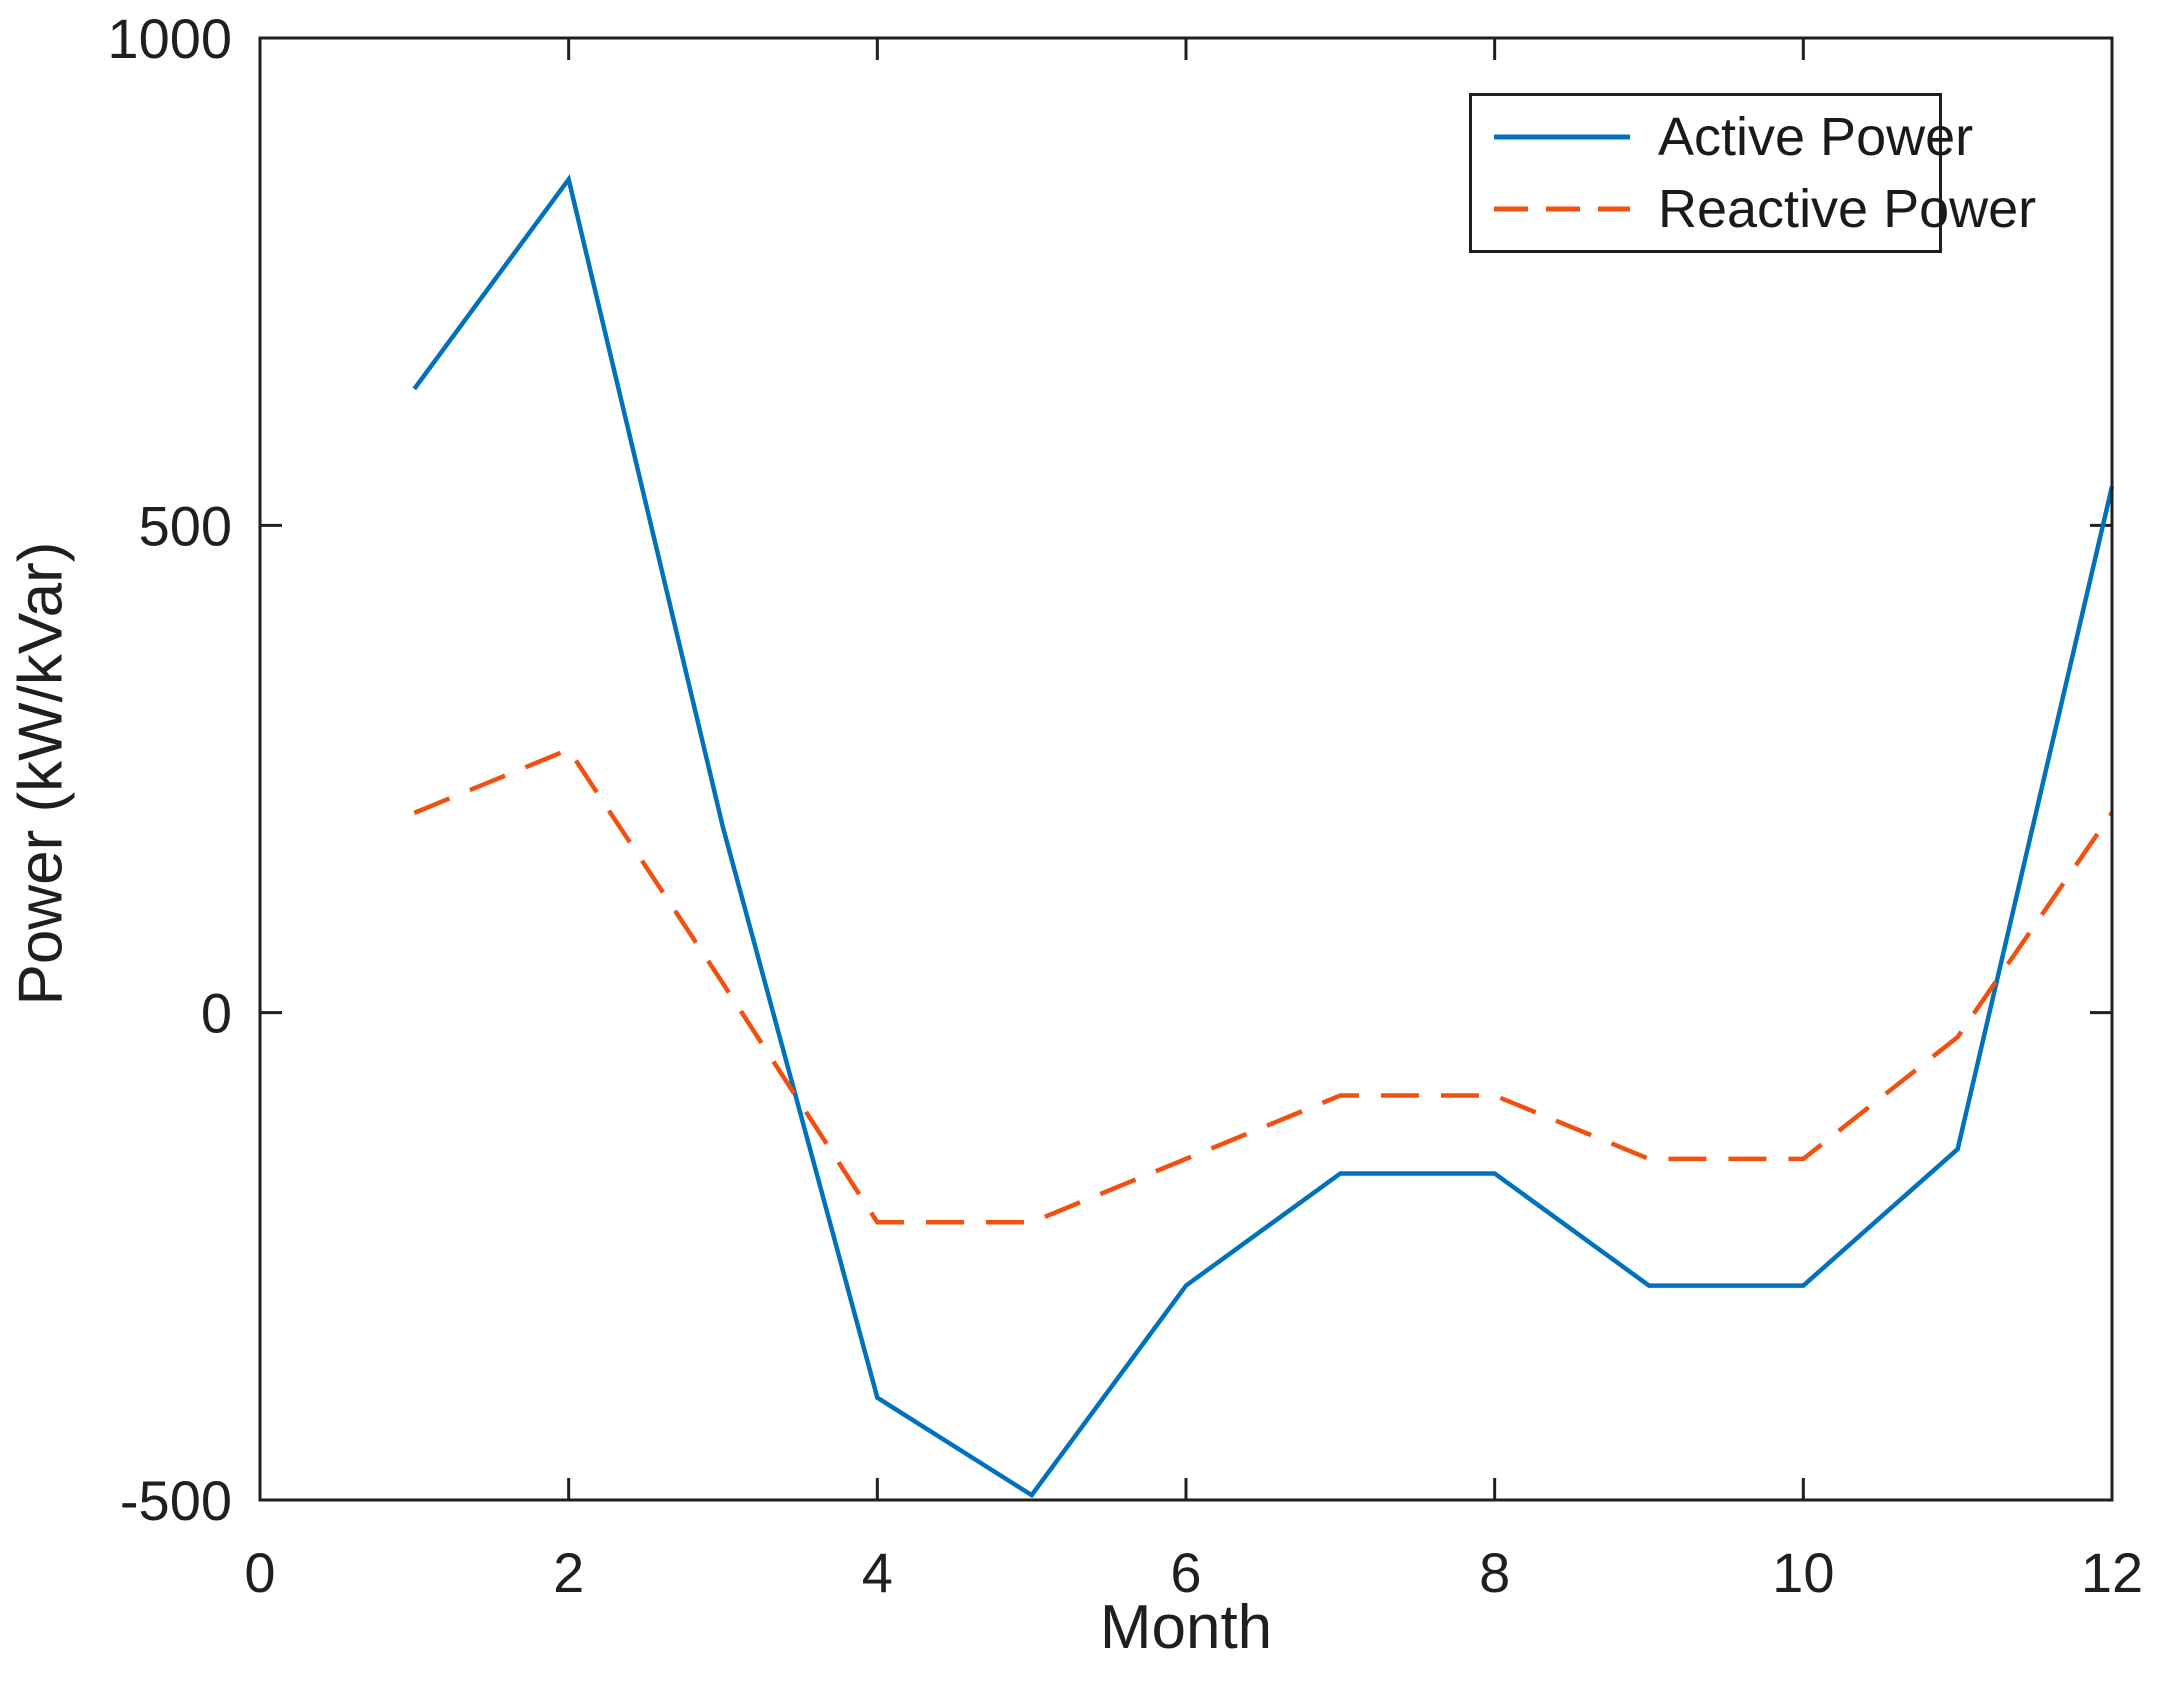 The image size is (2158, 1683). I want to click on legend-label-reactive-power: Reactive Power, so click(1847, 209).